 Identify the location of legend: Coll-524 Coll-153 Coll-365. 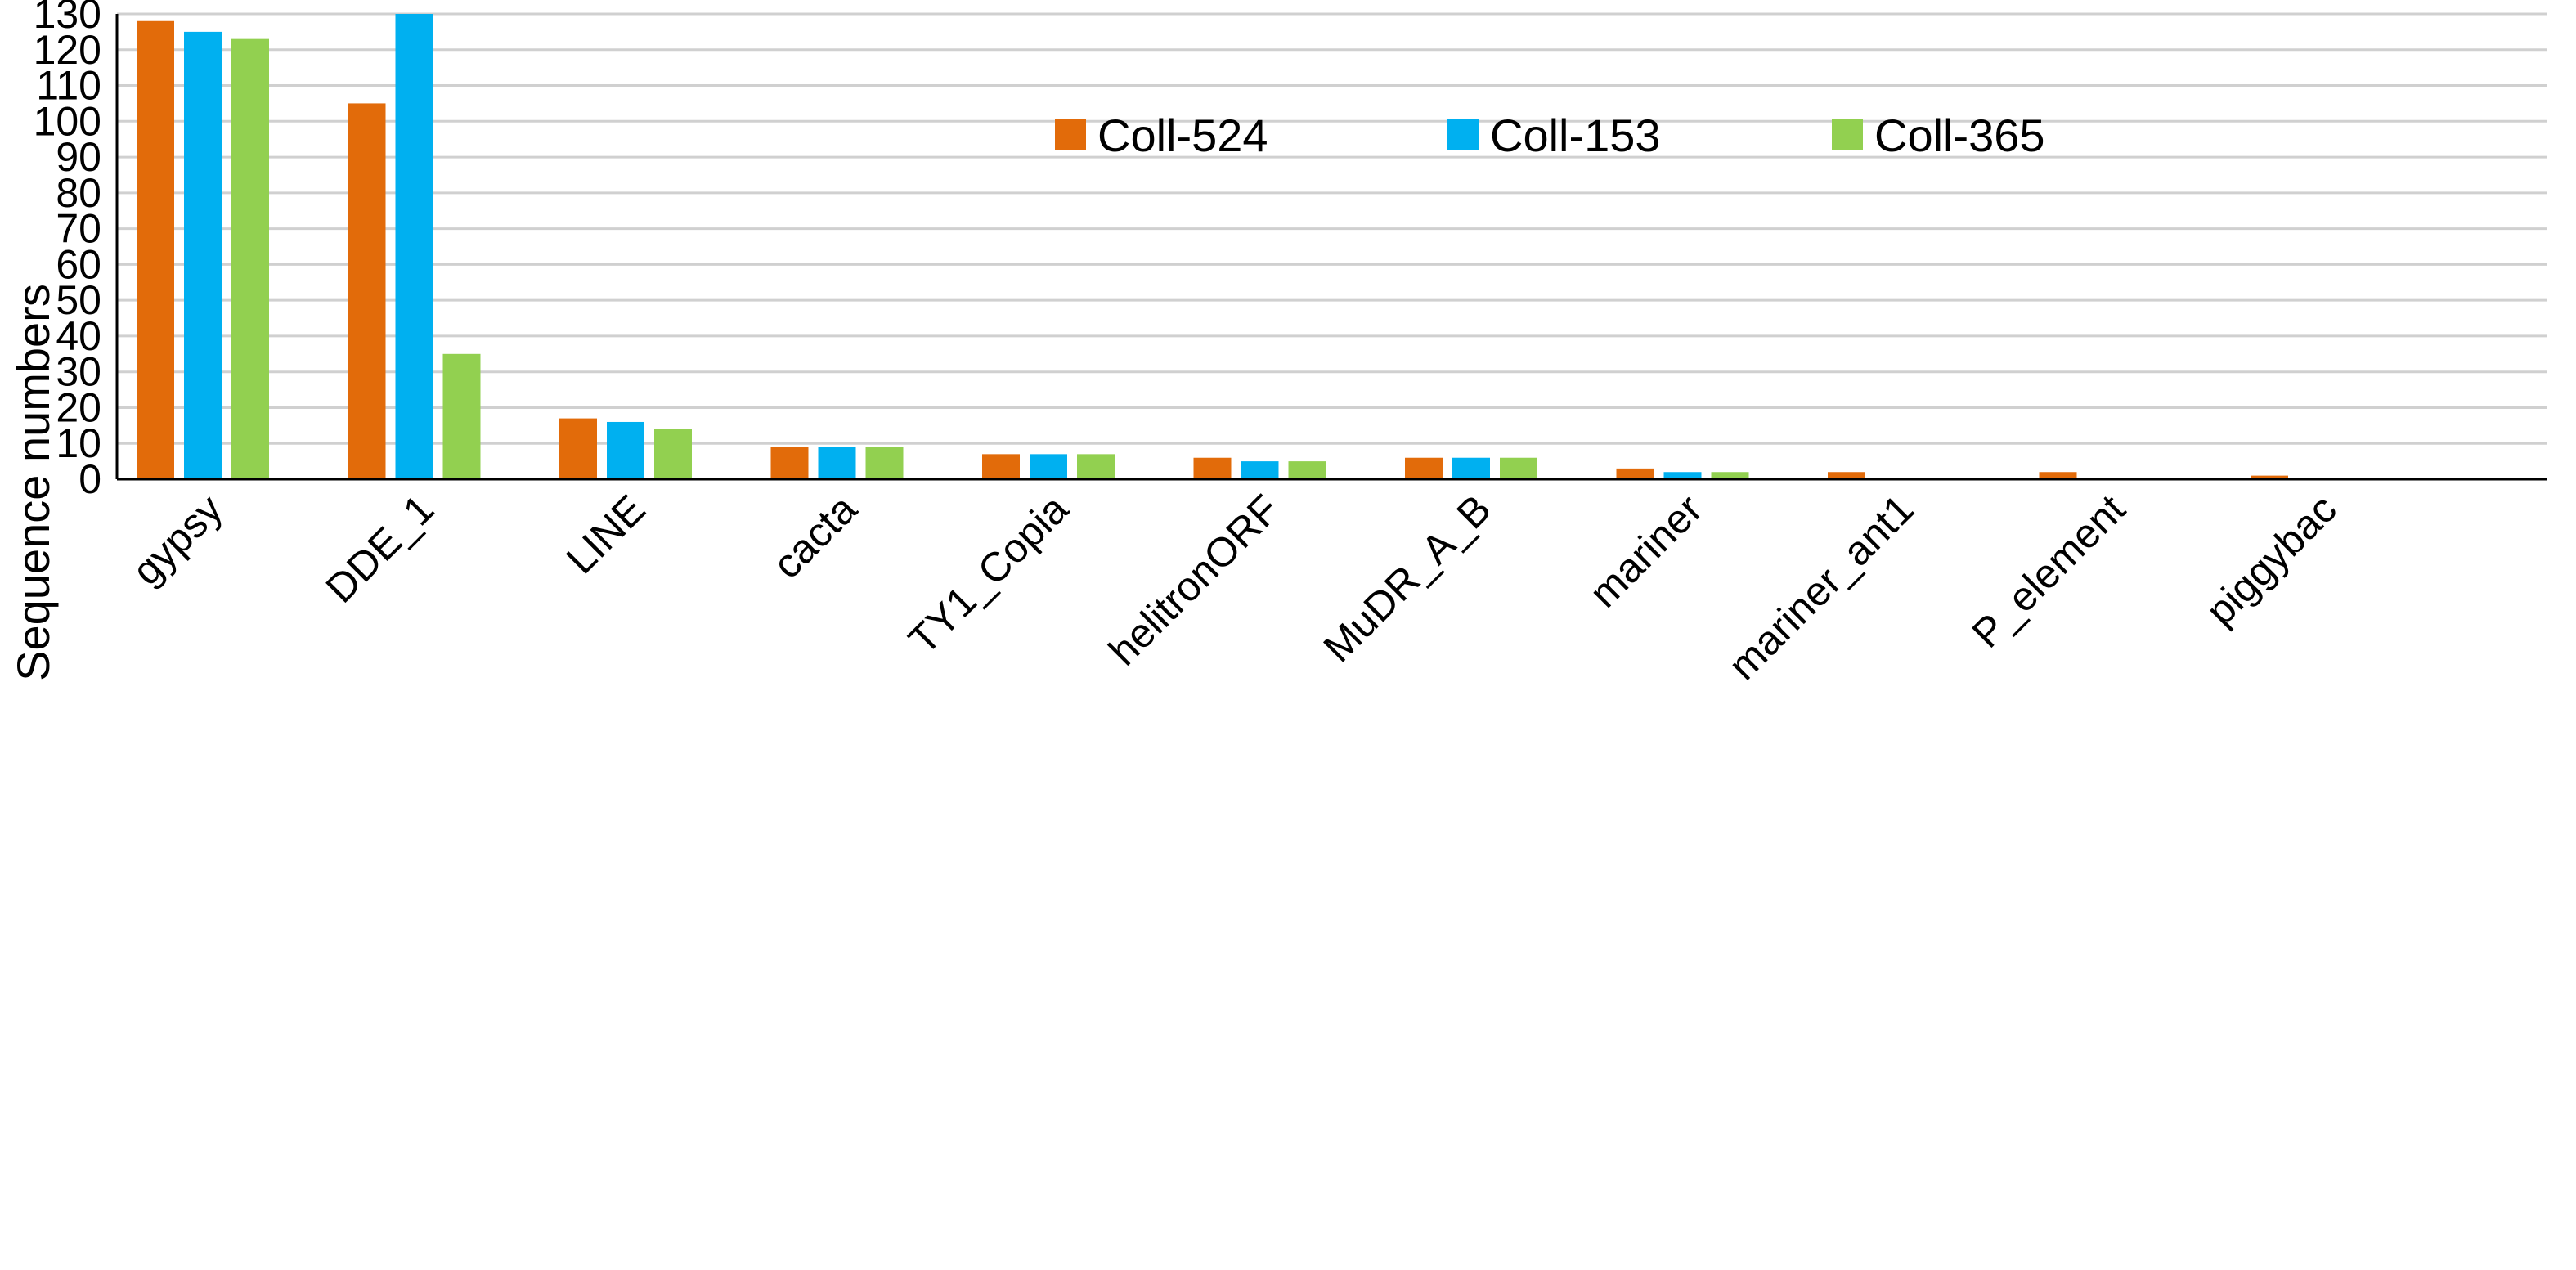
(1550, 135).